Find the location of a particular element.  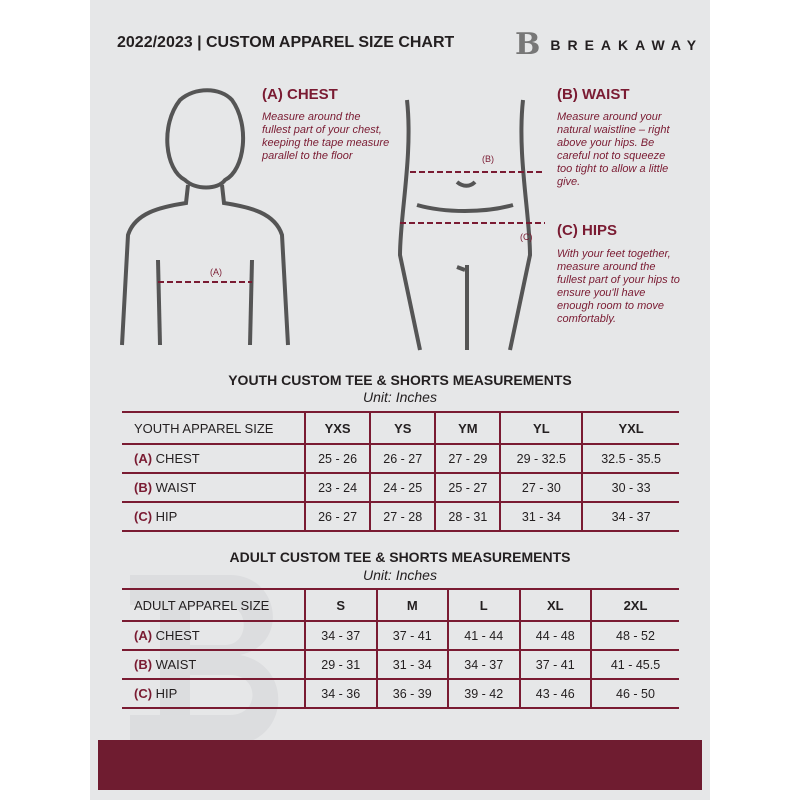

size-header: YS is located at coordinates (402, 428).